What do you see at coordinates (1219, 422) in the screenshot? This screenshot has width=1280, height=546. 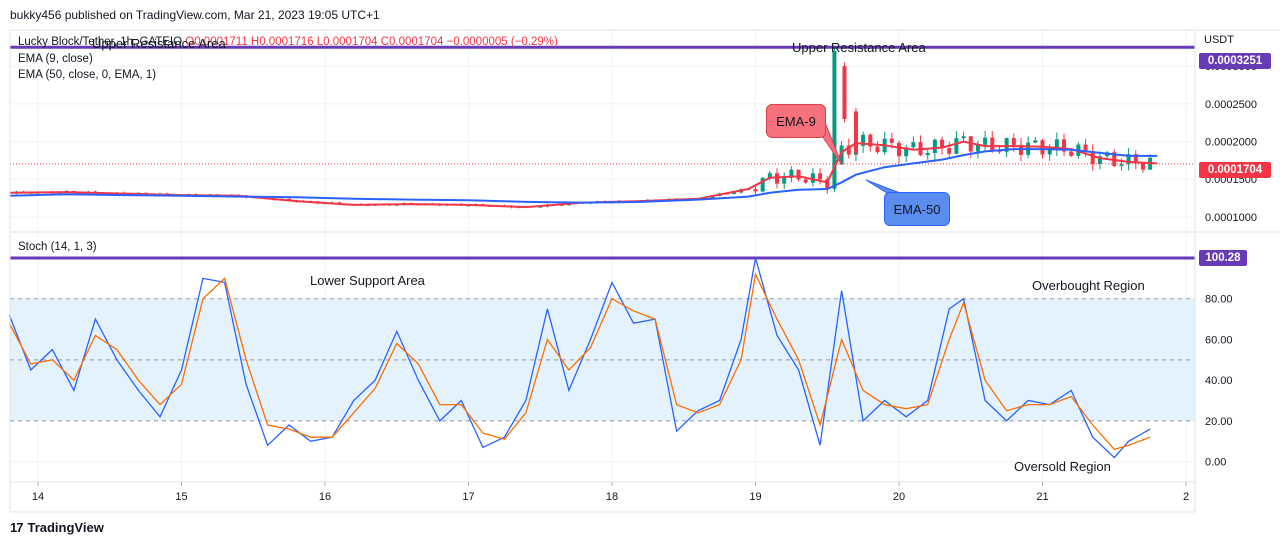 I see `stoch-tick-label: 20.00` at bounding box center [1219, 422].